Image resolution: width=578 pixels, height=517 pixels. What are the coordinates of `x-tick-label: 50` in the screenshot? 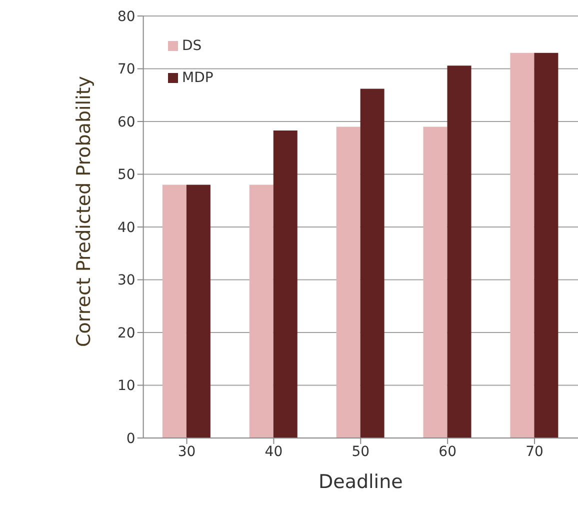 It's located at (361, 452).